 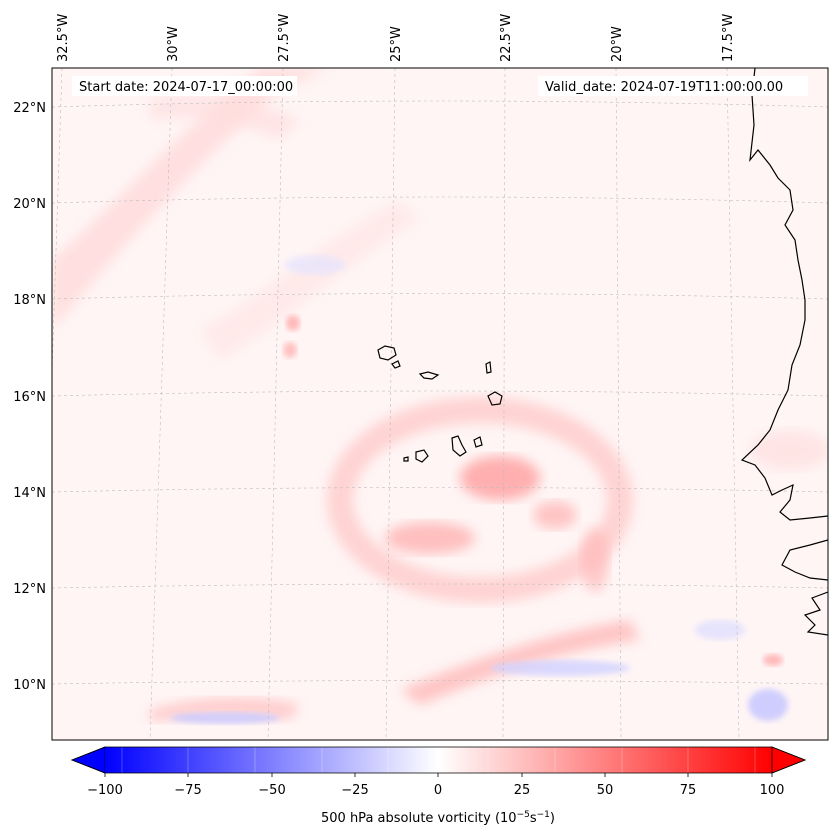 I want to click on island-fogo, so click(x=422, y=456).